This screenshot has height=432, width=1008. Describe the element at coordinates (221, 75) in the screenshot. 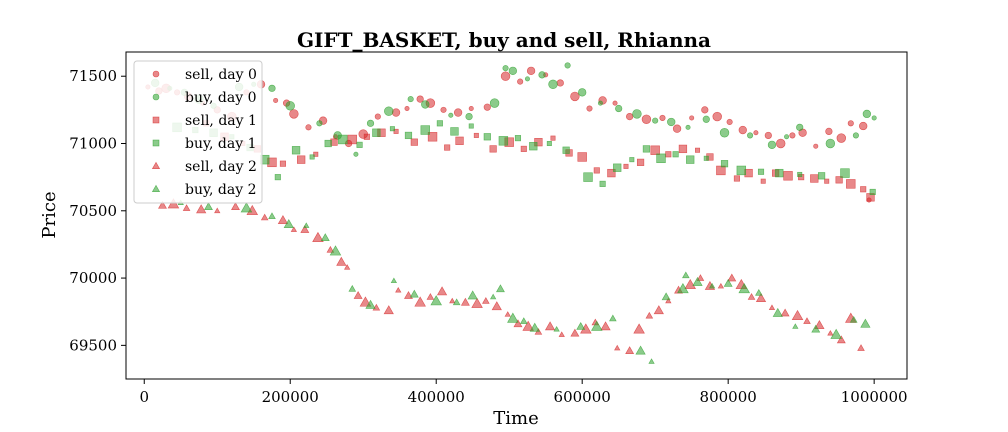

I see `legend-label: sell, day 0` at that location.